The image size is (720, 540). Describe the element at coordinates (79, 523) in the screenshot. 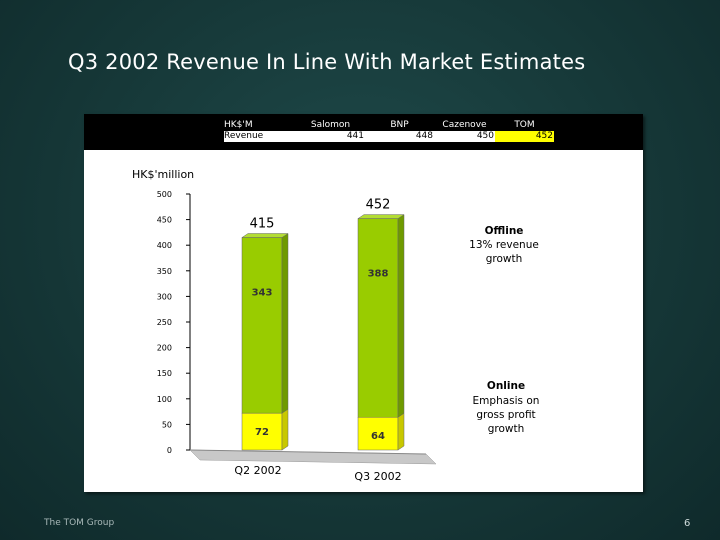

I see `footer-company: The TOM Group` at that location.